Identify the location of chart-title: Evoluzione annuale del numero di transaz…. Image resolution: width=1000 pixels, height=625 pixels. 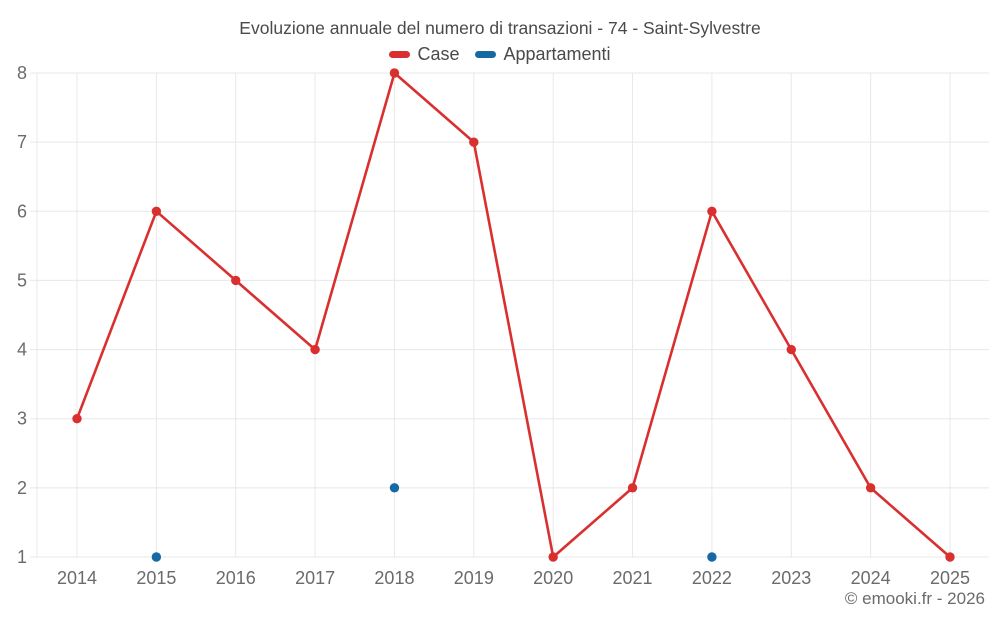
(500, 28).